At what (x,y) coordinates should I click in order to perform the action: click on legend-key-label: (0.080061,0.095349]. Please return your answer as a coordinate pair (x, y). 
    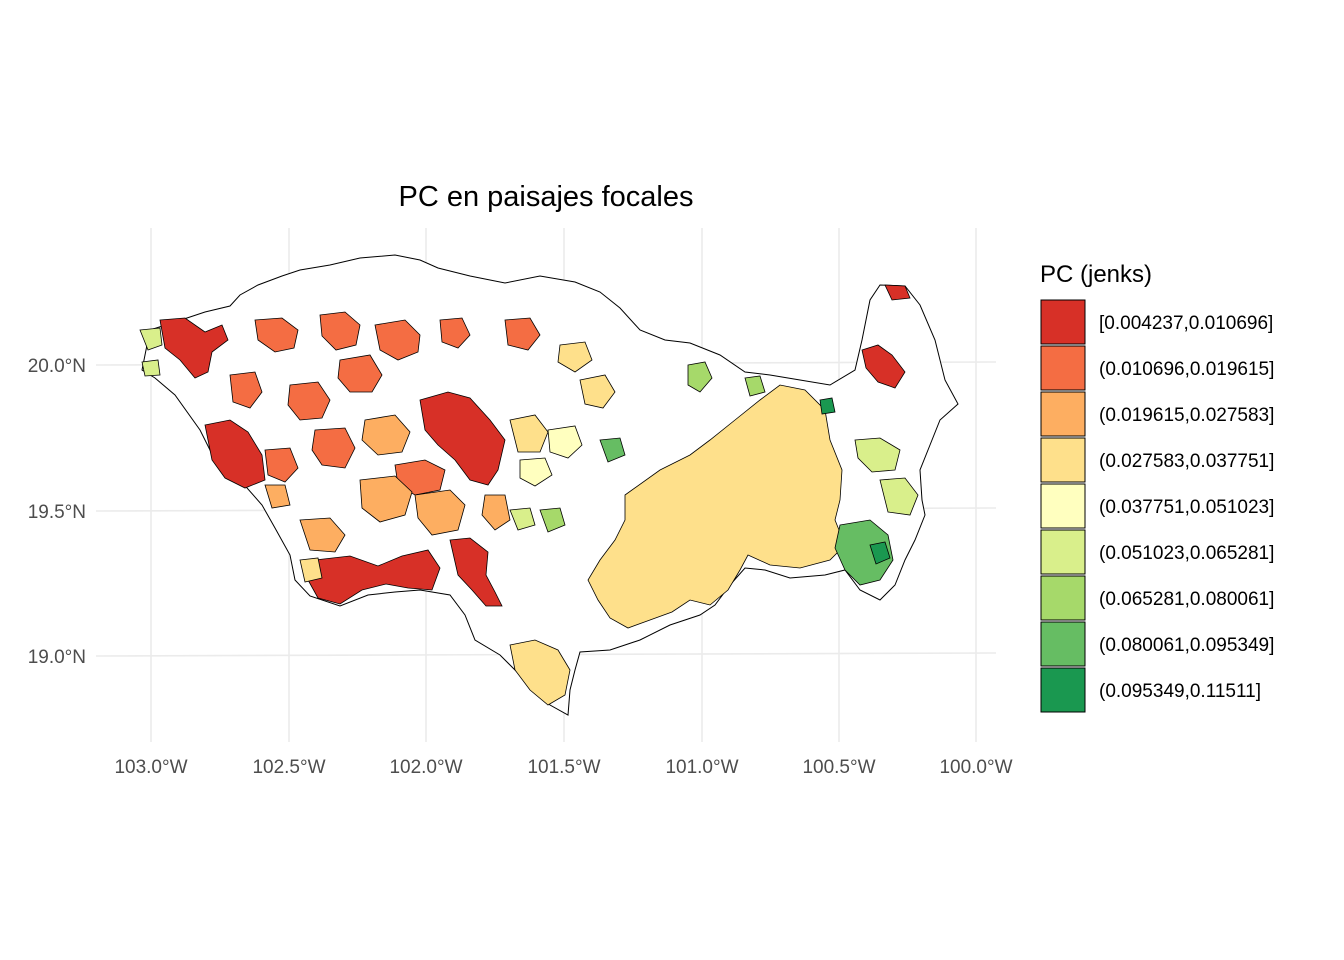
    Looking at the image, I should click on (1186, 645).